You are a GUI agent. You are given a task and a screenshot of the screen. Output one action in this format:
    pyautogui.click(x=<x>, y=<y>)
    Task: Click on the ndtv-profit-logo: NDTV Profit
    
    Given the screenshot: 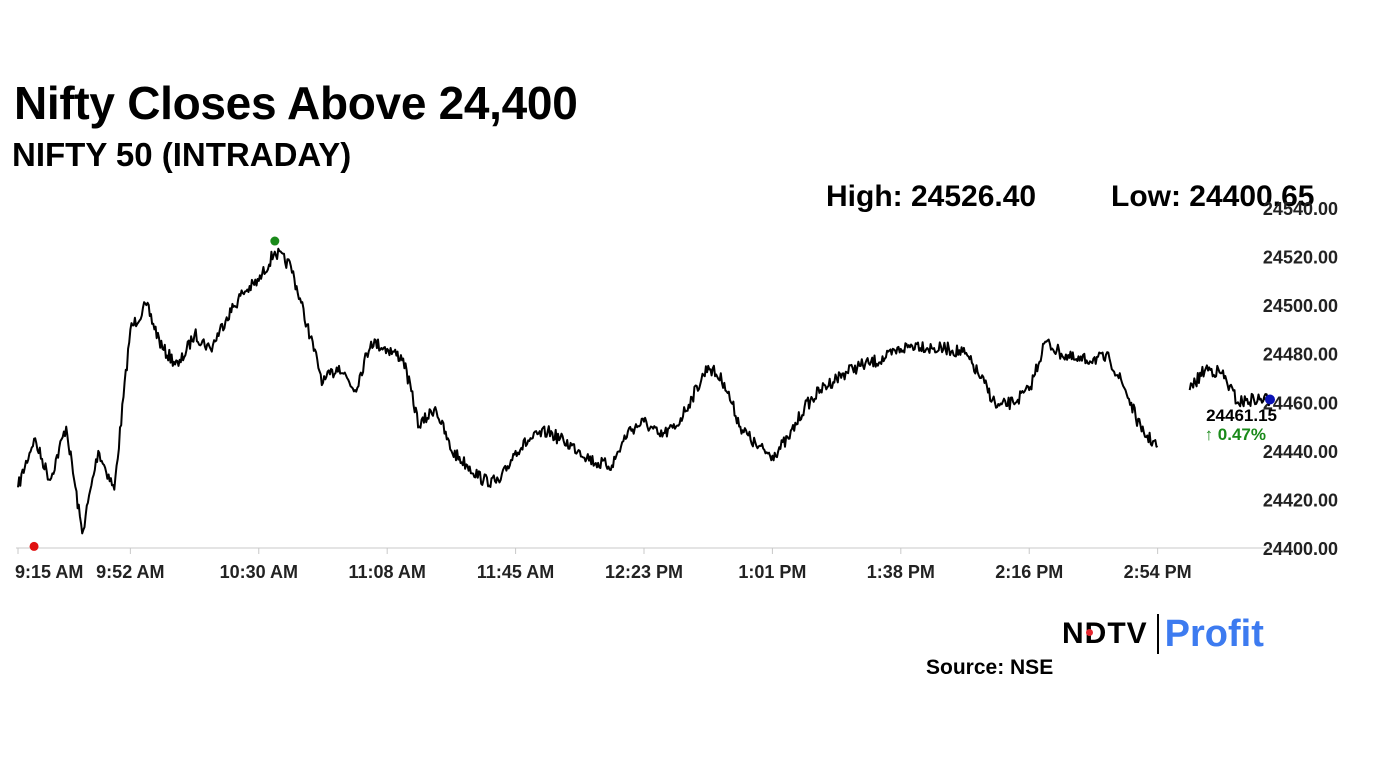 What is the action you would take?
    pyautogui.click(x=1163, y=634)
    